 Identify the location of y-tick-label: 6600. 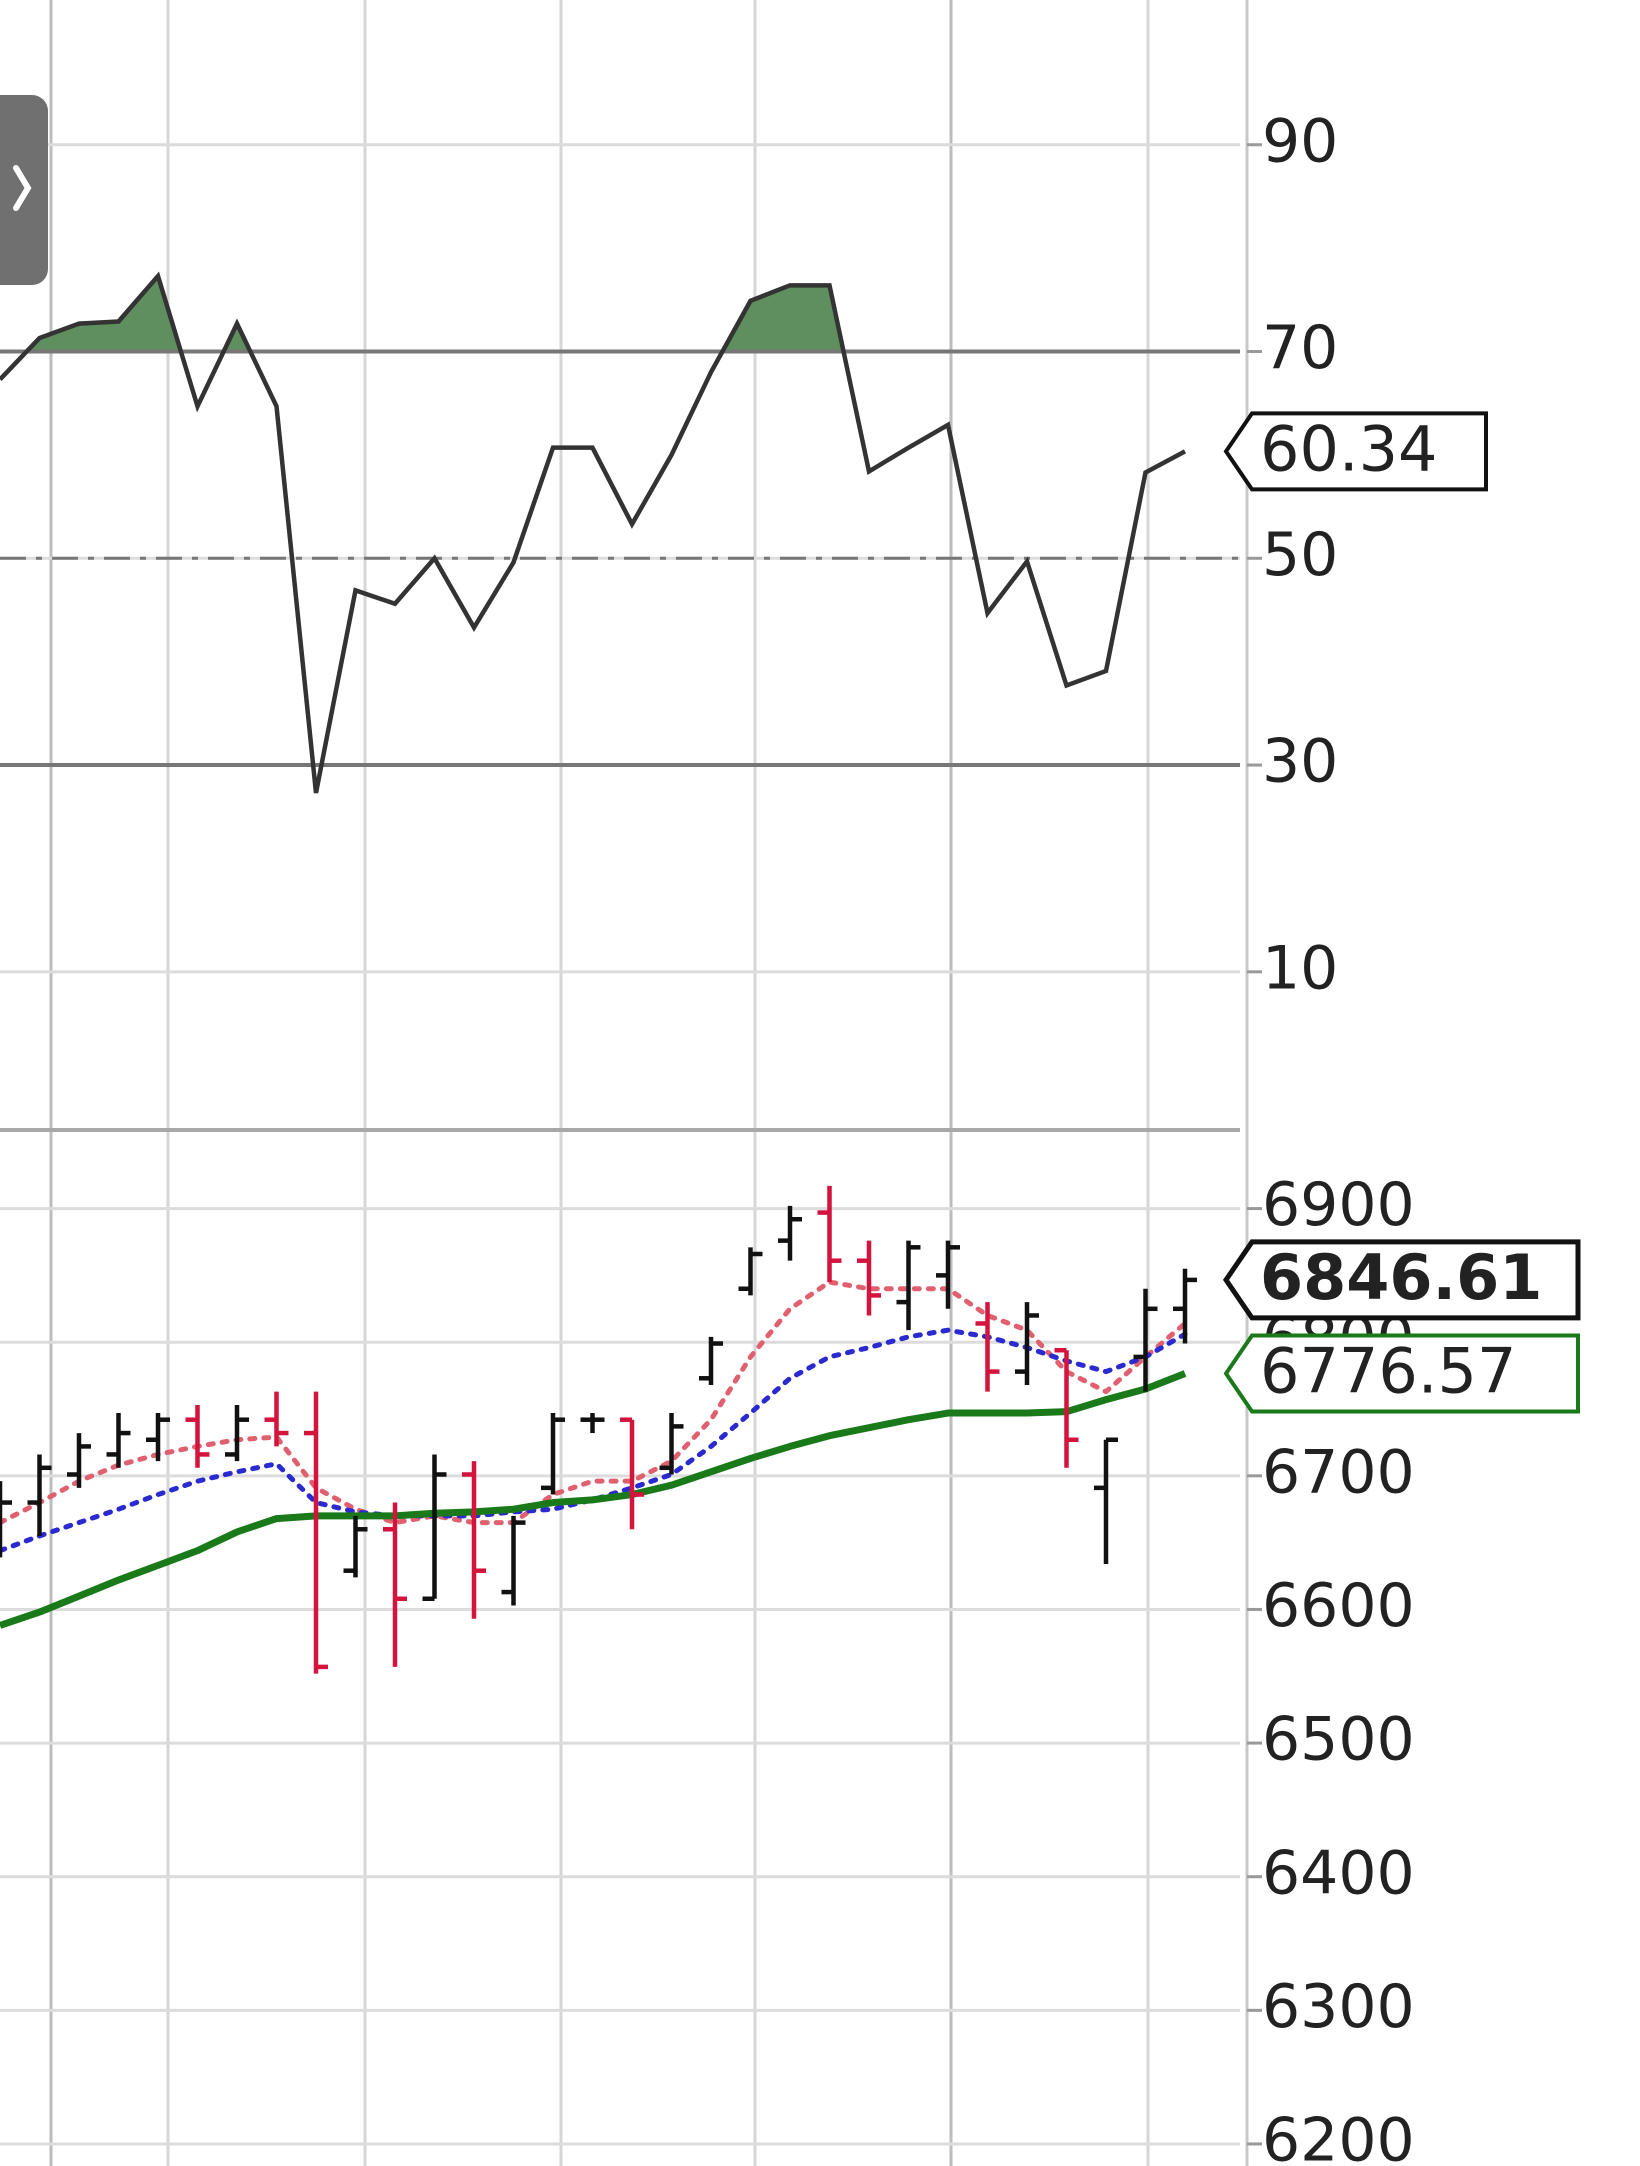
(1338, 1606).